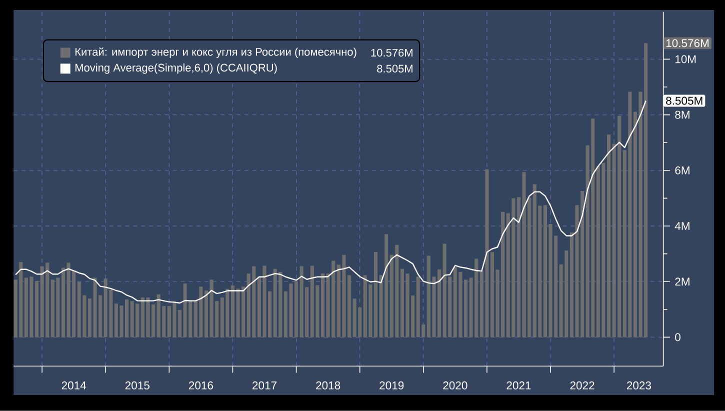 Image resolution: width=725 pixels, height=411 pixels. What do you see at coordinates (455, 385) in the screenshot?
I see `x-tick-label: 2020` at bounding box center [455, 385].